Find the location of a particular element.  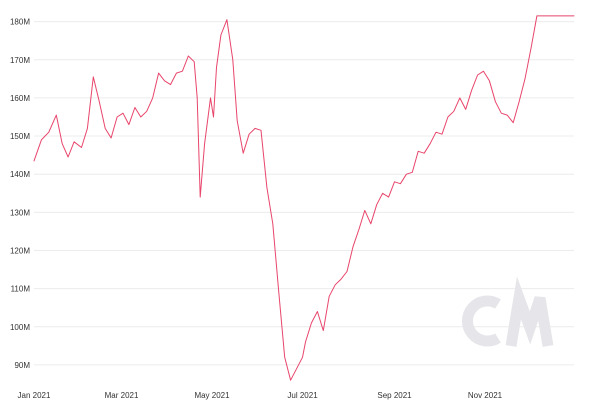

y-tick-label: 110M is located at coordinates (21, 289).